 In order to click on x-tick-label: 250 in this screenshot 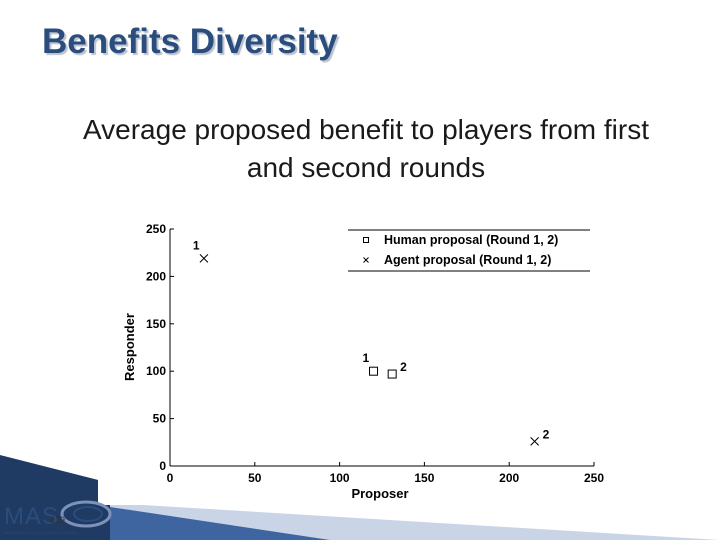, I will do `click(594, 478)`.